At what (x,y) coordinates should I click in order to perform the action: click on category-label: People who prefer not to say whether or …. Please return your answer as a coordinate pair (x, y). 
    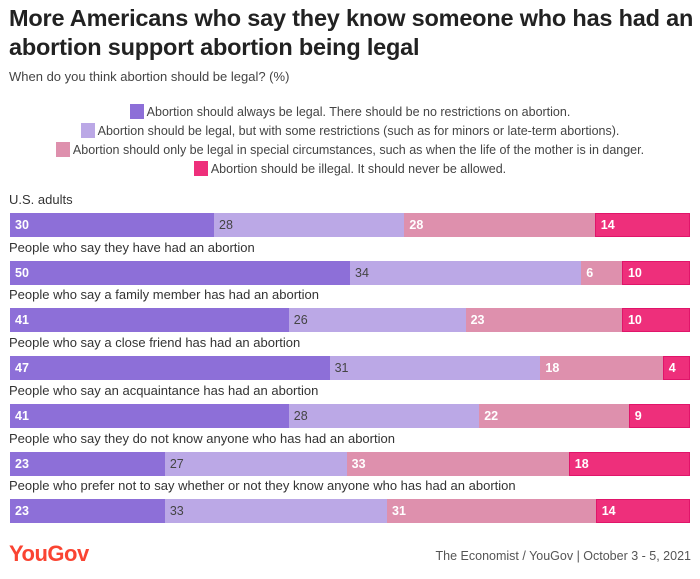
    Looking at the image, I should click on (262, 486).